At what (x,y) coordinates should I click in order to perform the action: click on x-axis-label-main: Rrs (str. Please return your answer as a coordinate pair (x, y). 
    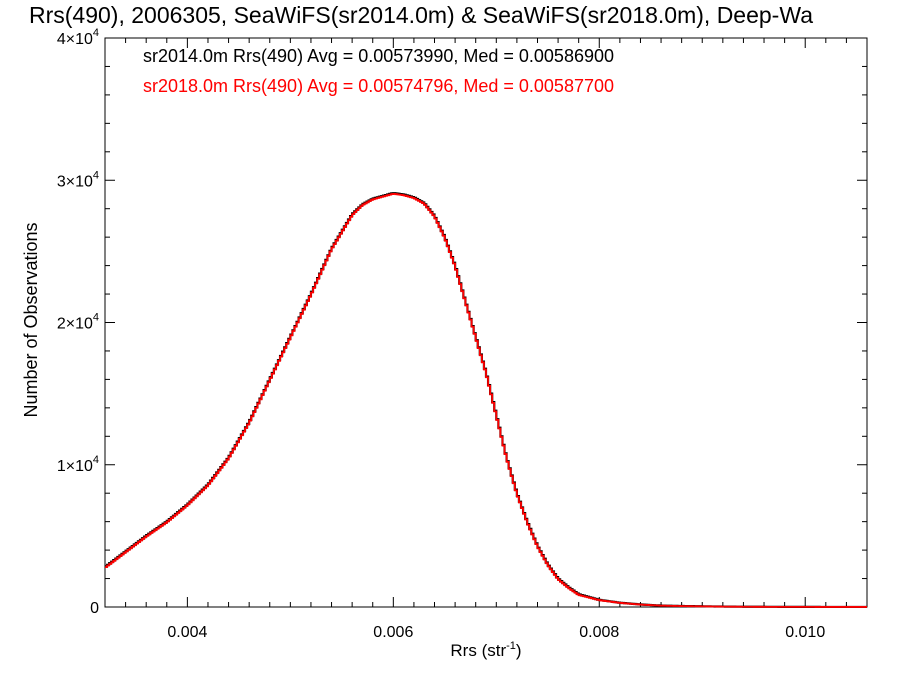
    Looking at the image, I should click on (478, 650).